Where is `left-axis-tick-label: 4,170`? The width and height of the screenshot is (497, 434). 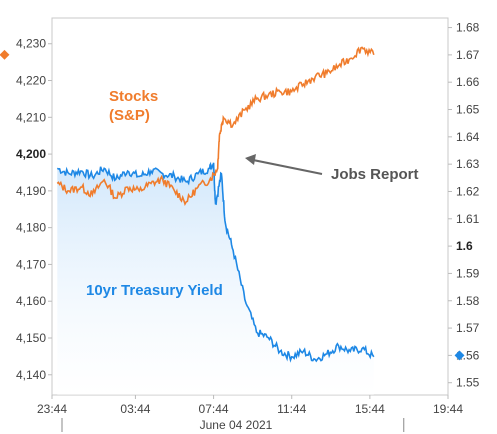 left-axis-tick-label: 4,170 is located at coordinates (31, 264).